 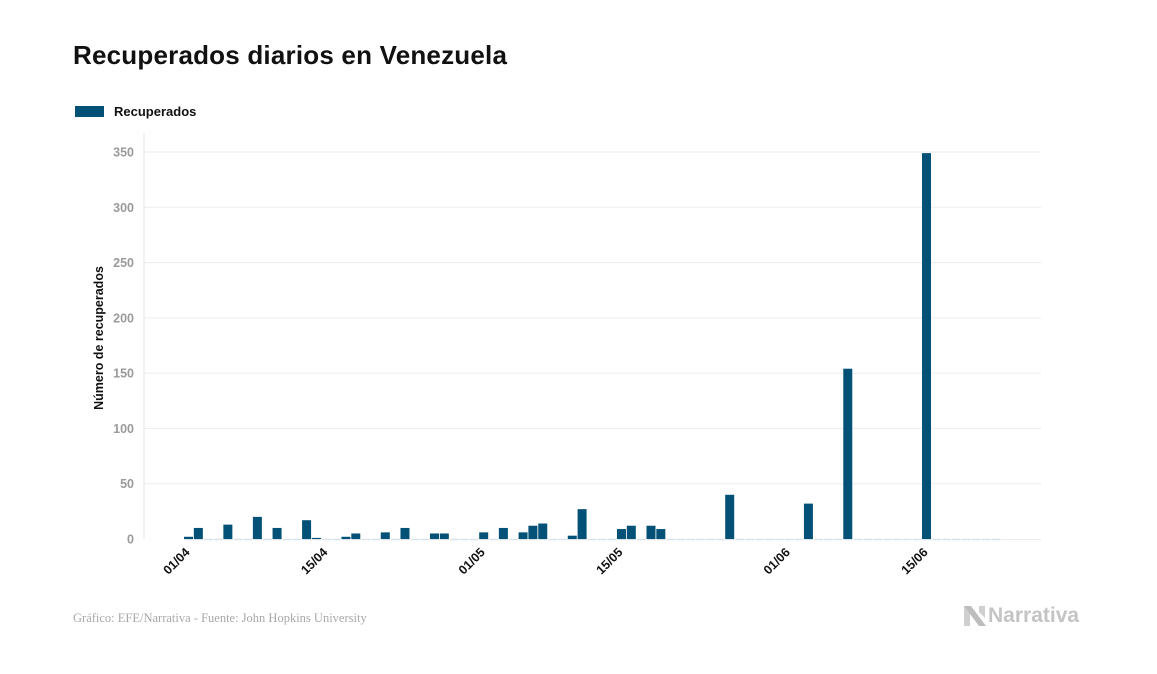 What do you see at coordinates (89, 111) in the screenshot?
I see `legend-swatch` at bounding box center [89, 111].